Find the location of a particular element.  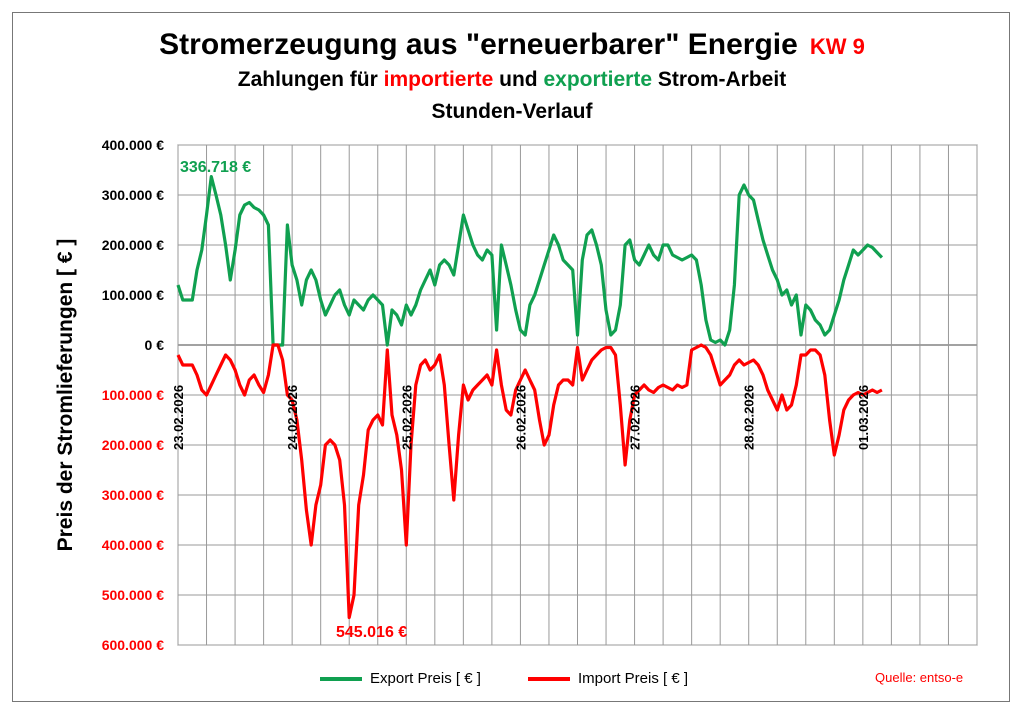

x-tick-label: 27.02.2026 is located at coordinates (635, 417).